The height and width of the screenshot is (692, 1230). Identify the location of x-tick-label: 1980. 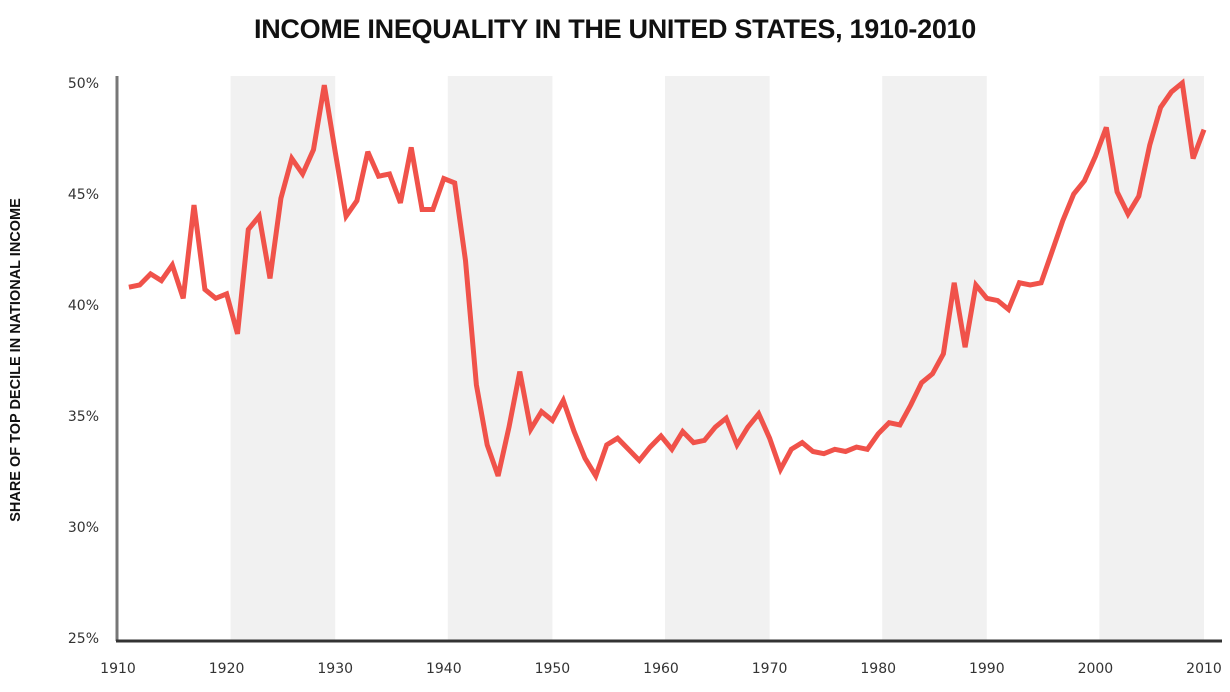
(878, 669).